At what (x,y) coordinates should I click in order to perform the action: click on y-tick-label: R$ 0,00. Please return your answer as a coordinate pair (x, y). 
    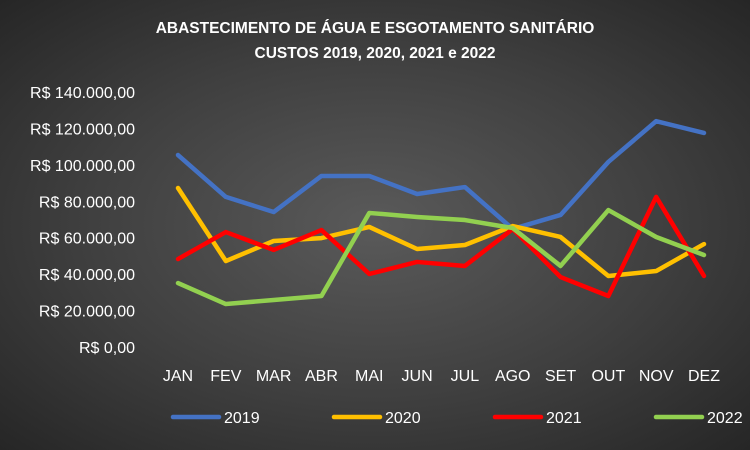
    Looking at the image, I should click on (107, 348).